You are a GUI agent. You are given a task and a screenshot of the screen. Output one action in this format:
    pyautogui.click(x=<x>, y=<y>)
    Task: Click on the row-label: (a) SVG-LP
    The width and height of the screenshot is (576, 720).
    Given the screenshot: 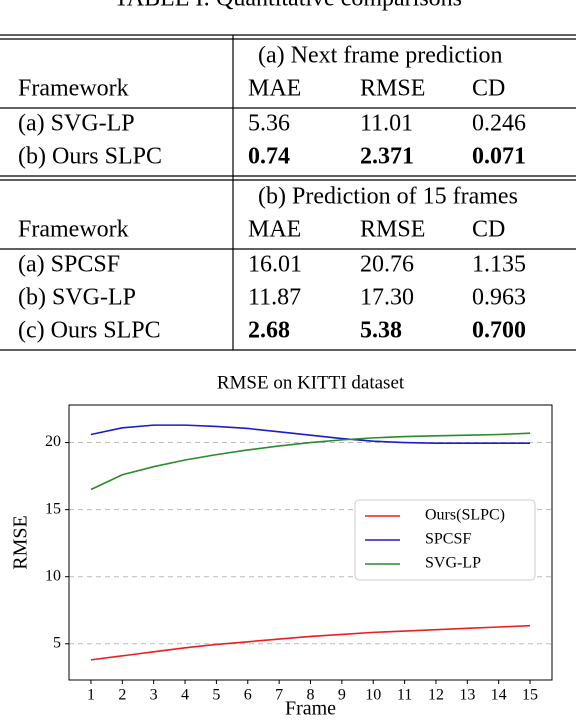 What is the action you would take?
    pyautogui.click(x=76, y=124)
    